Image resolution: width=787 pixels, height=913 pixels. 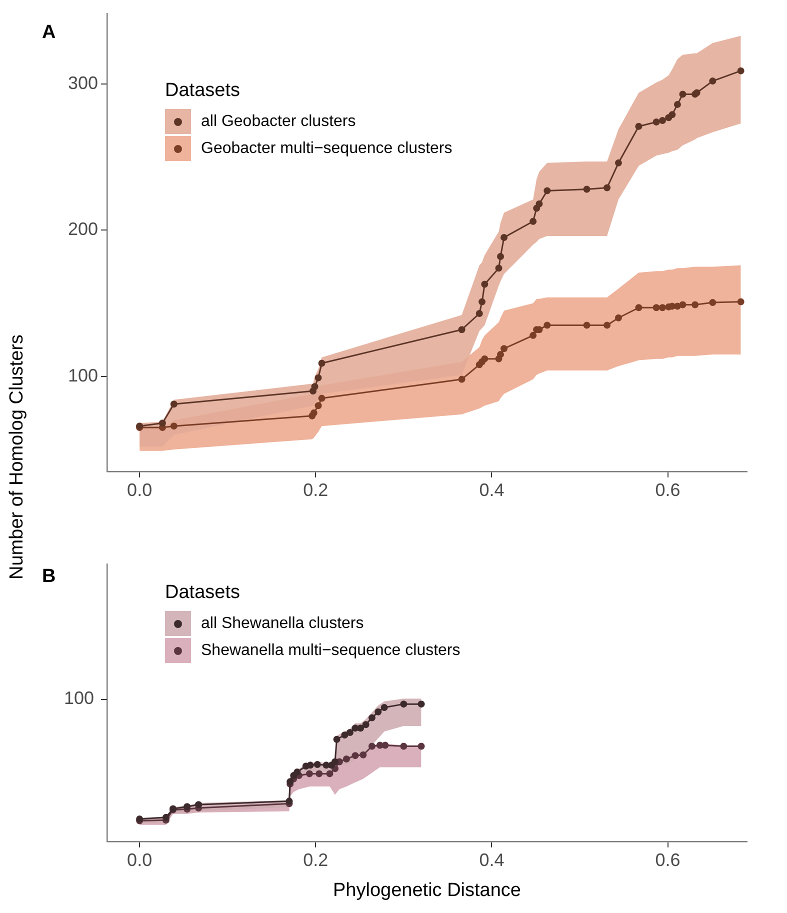 I want to click on chart-title: B, so click(x=49, y=577).